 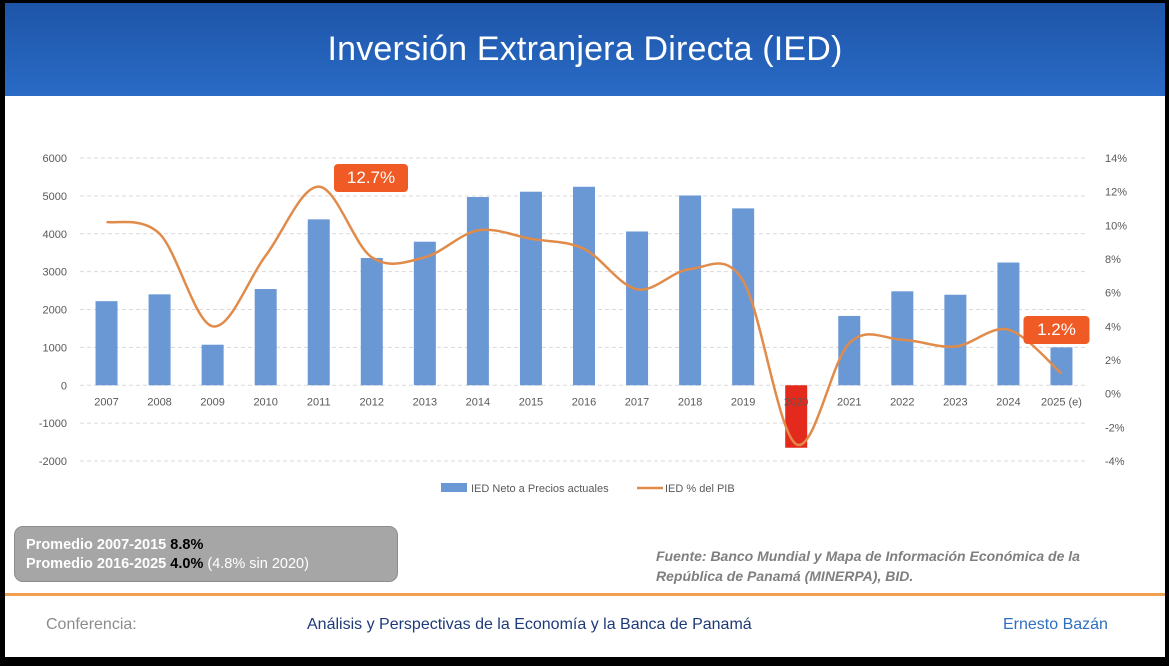 What do you see at coordinates (690, 402) in the screenshot?
I see `category-label: 2018` at bounding box center [690, 402].